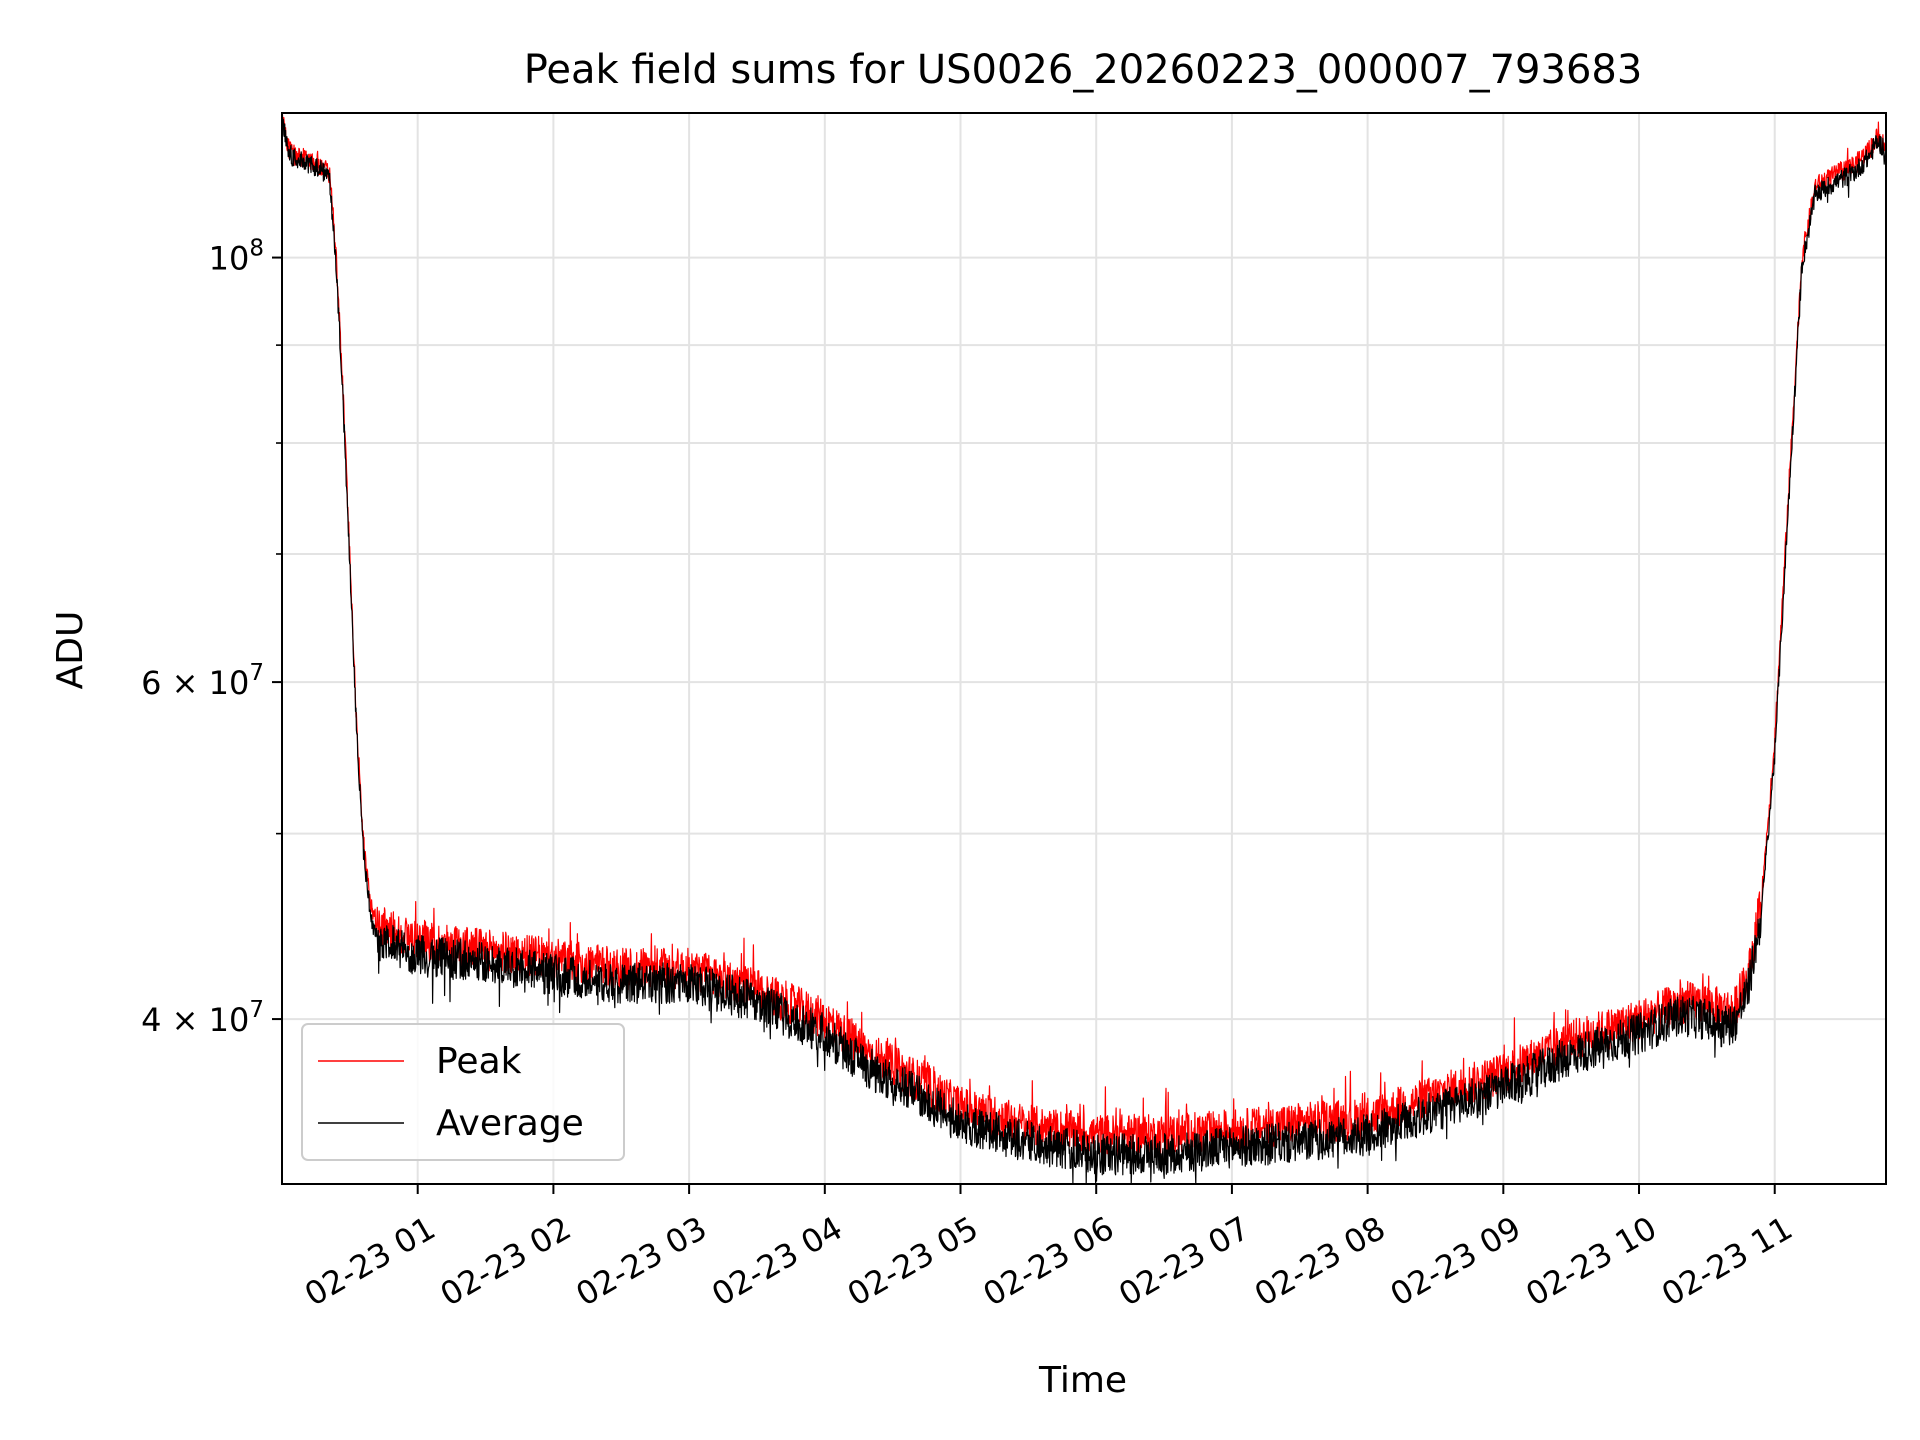 The width and height of the screenshot is (1920, 1440). I want to click on x-axis-label: Time, so click(1082, 1380).